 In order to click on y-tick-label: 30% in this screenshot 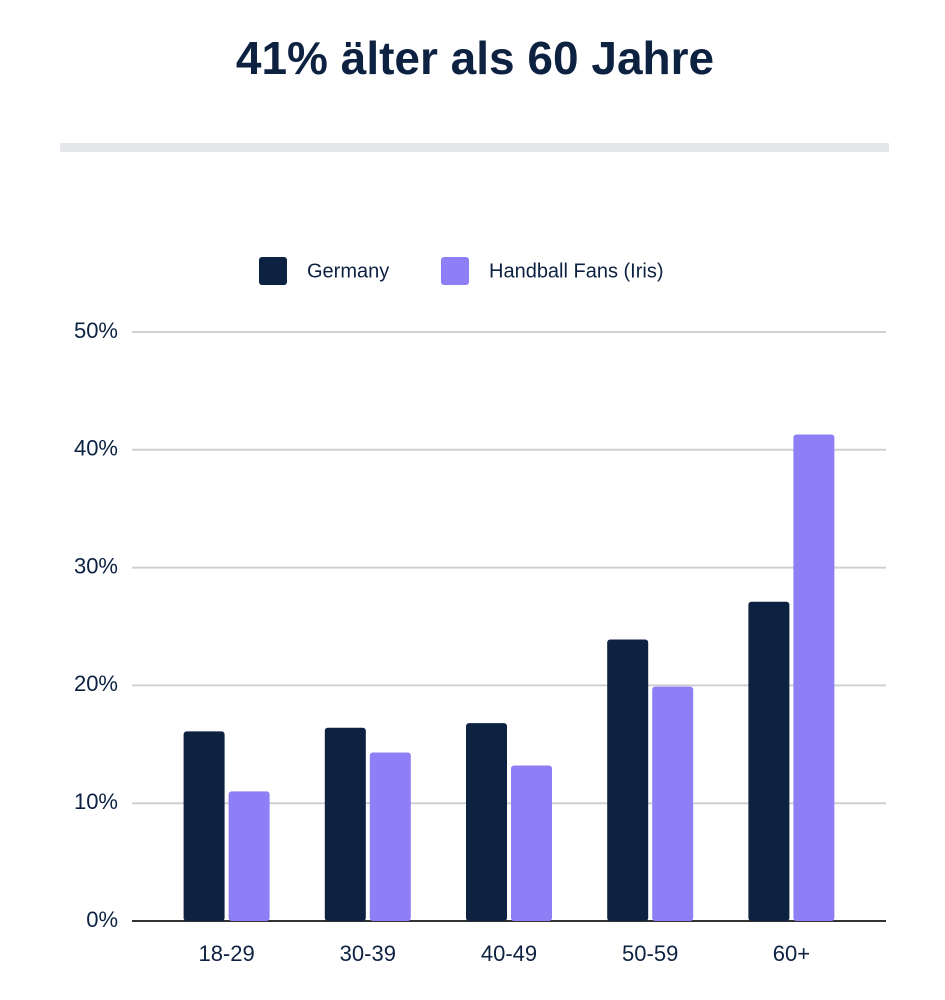, I will do `click(96, 565)`.